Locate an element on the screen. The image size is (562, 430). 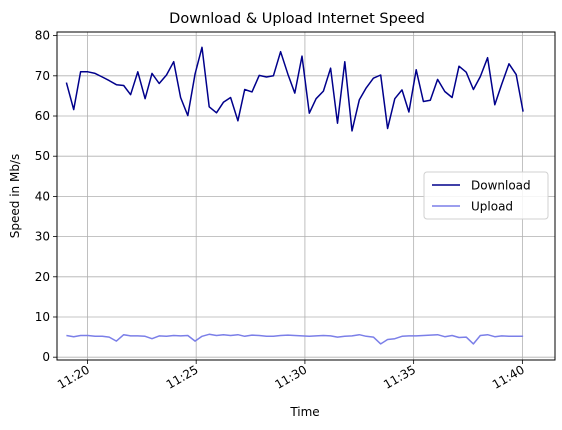
y-tick-label: 40 is located at coordinates (42, 196).